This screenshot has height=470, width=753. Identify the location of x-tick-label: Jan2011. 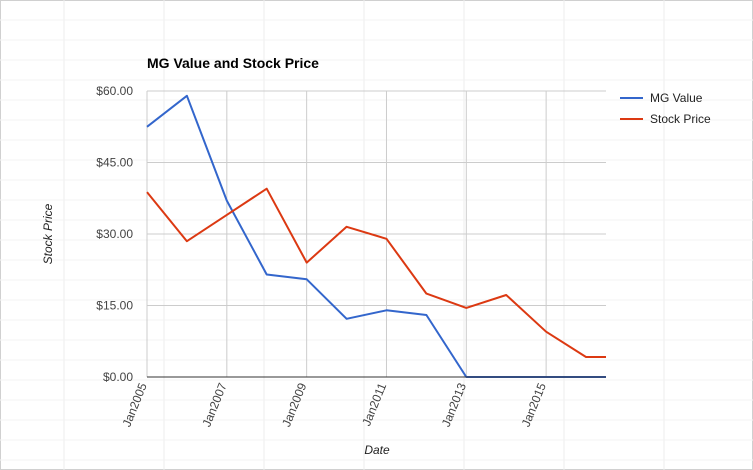
(374, 404).